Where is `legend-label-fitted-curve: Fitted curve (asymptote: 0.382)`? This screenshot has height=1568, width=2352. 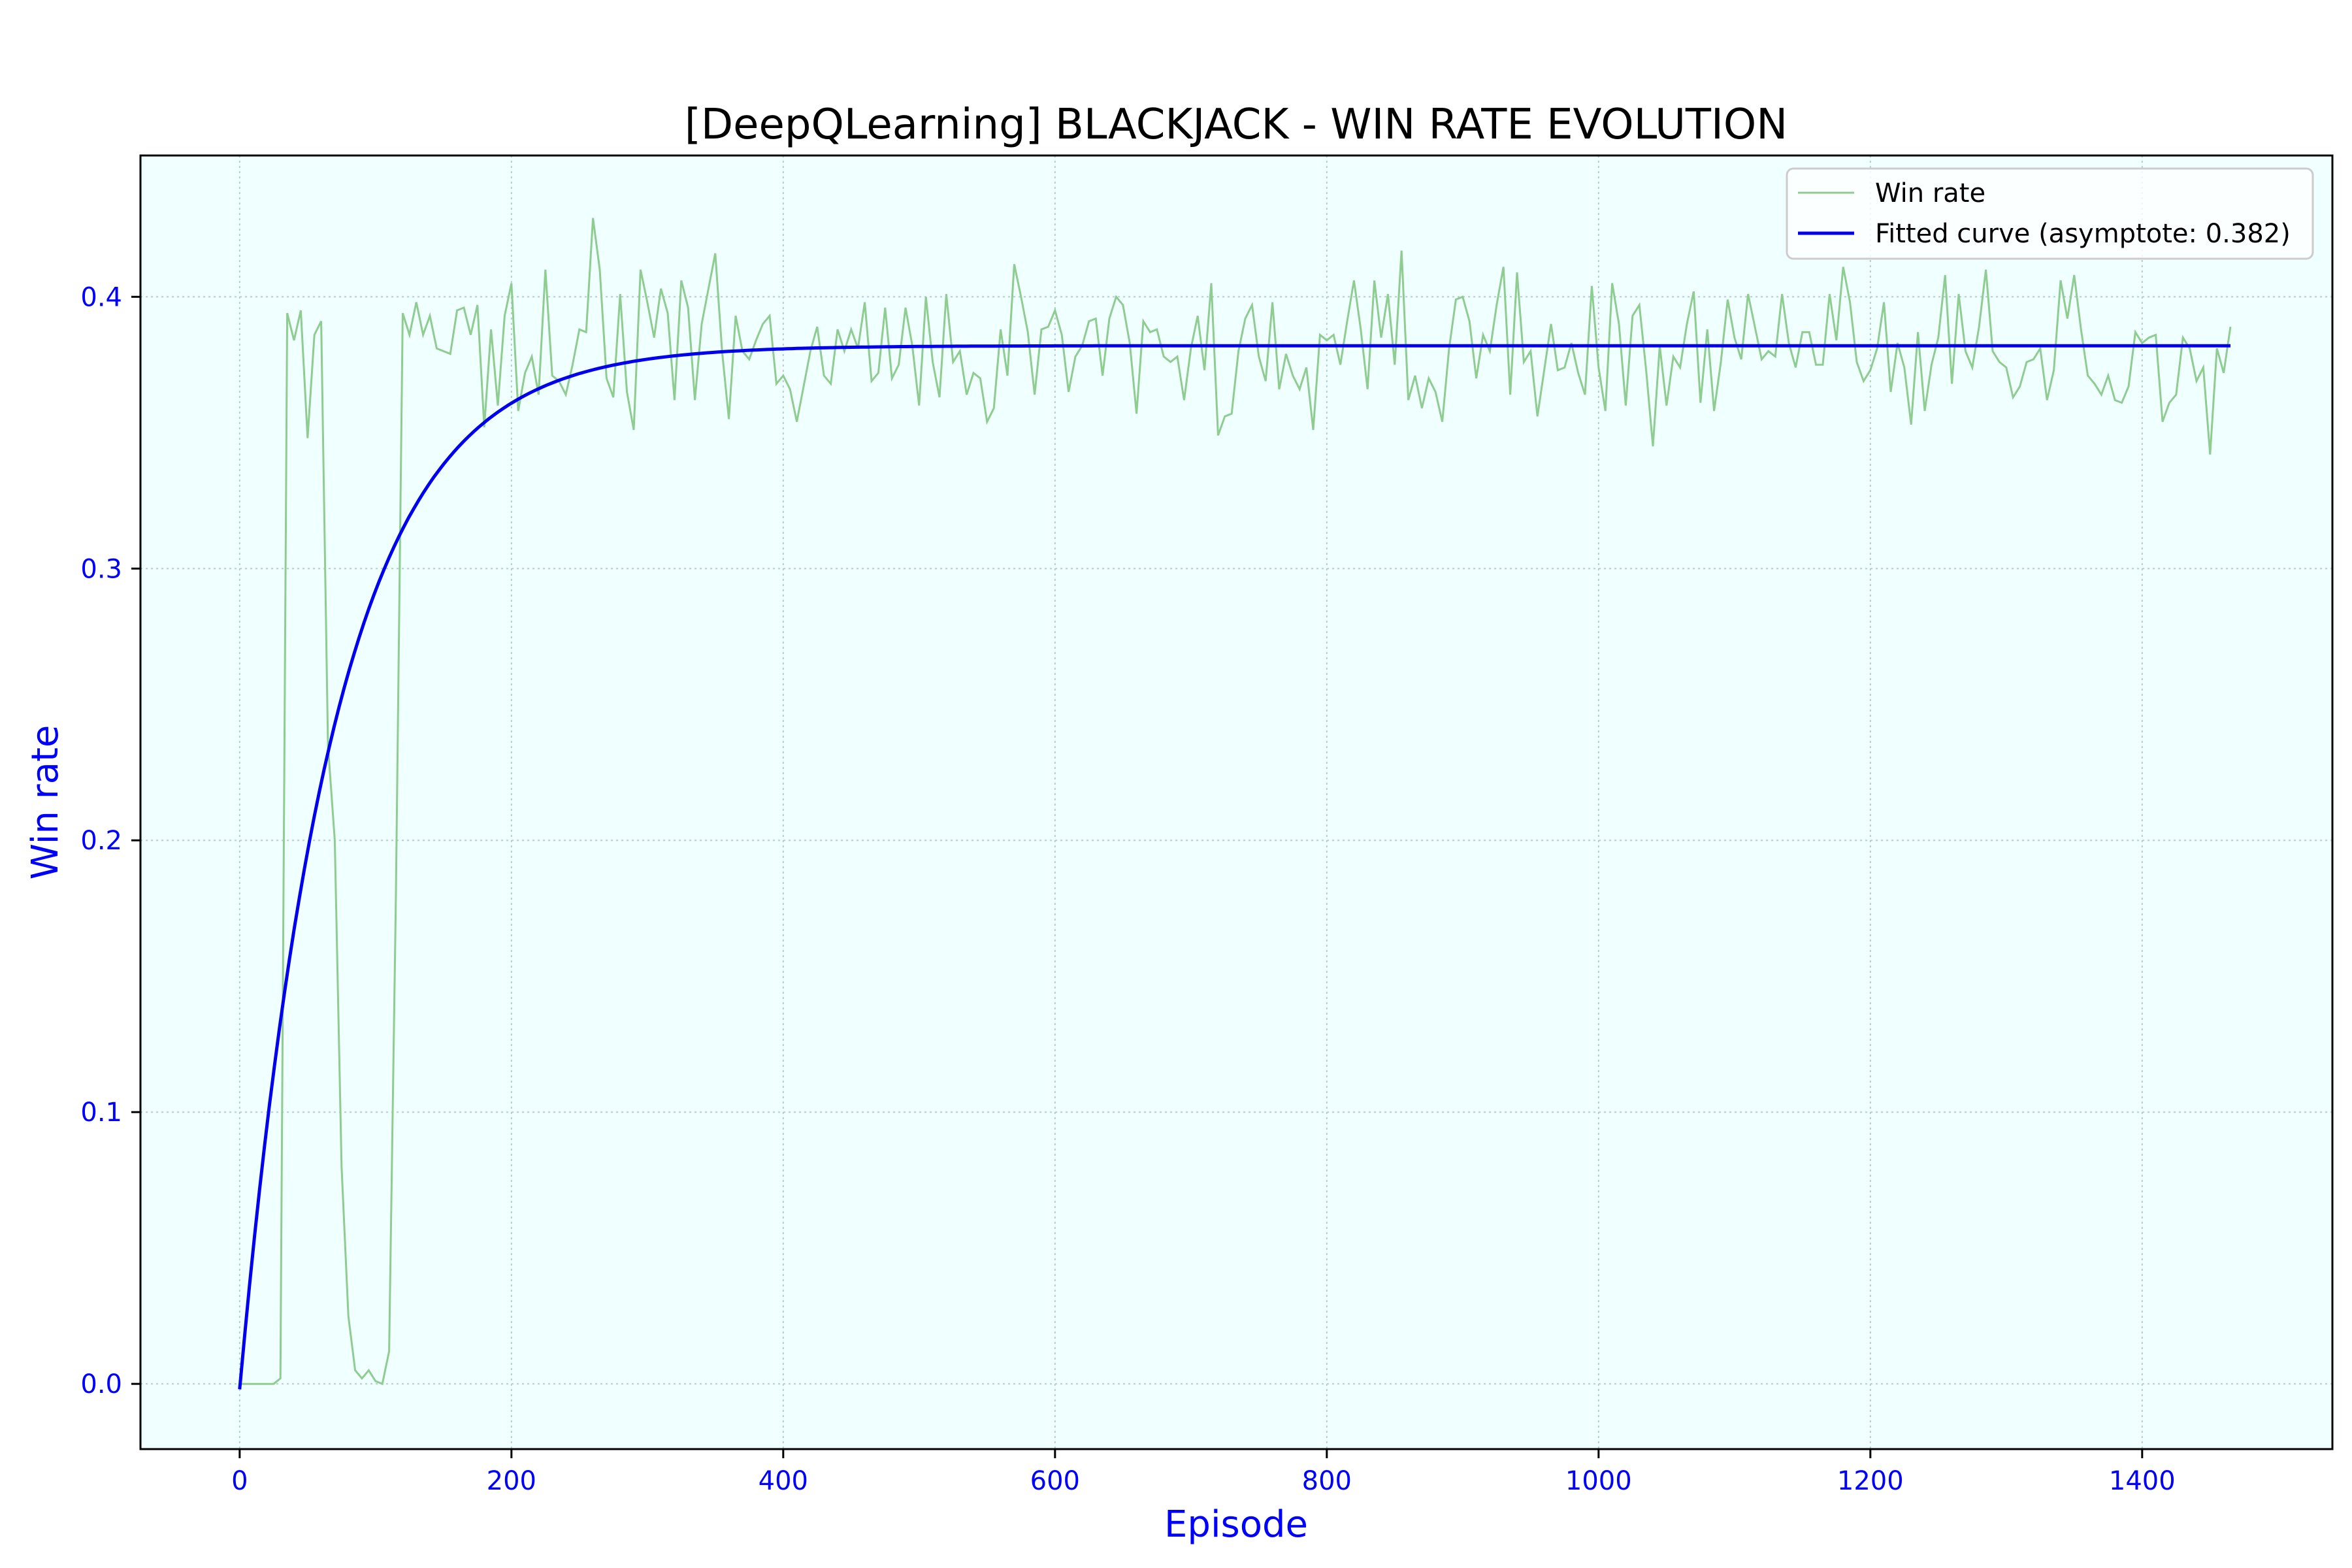
legend-label-fitted-curve: Fitted curve (asymptote: 0.382) is located at coordinates (2083, 234).